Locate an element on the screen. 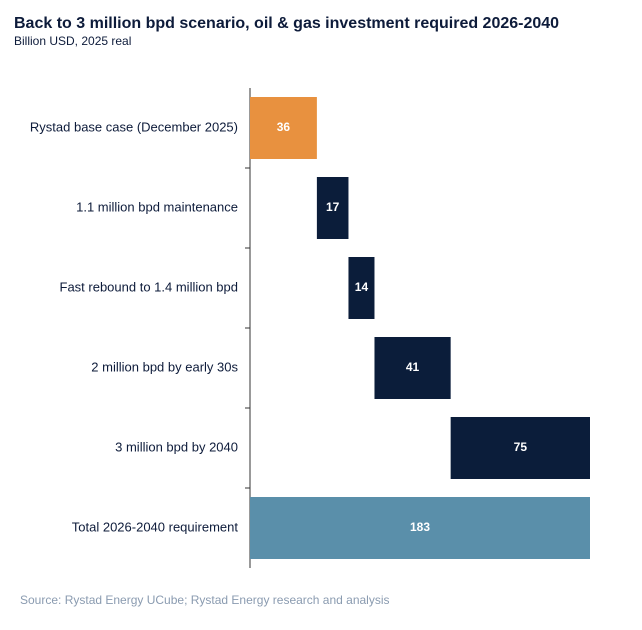 This screenshot has width=642, height=630. data-label: 36 is located at coordinates (284, 127).